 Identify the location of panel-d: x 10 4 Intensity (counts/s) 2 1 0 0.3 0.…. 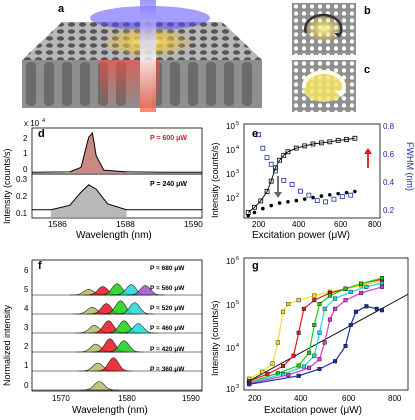
(104, 178).